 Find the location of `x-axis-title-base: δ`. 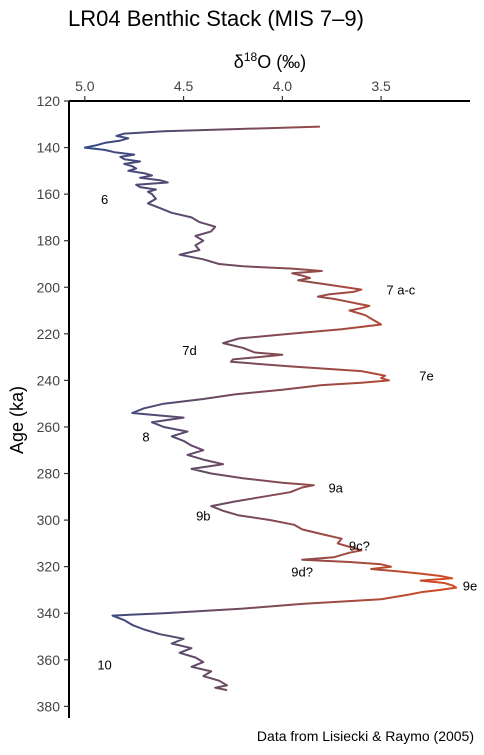

x-axis-title-base: δ is located at coordinates (239, 62).